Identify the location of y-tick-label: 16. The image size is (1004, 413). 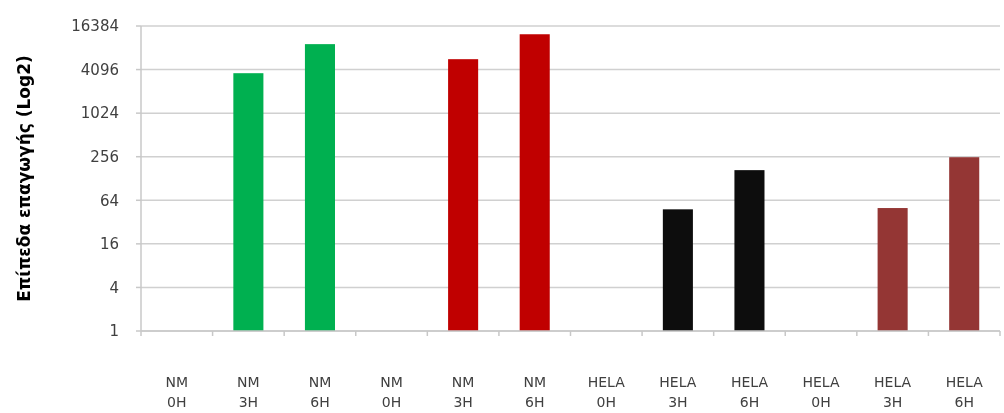
(109, 244).